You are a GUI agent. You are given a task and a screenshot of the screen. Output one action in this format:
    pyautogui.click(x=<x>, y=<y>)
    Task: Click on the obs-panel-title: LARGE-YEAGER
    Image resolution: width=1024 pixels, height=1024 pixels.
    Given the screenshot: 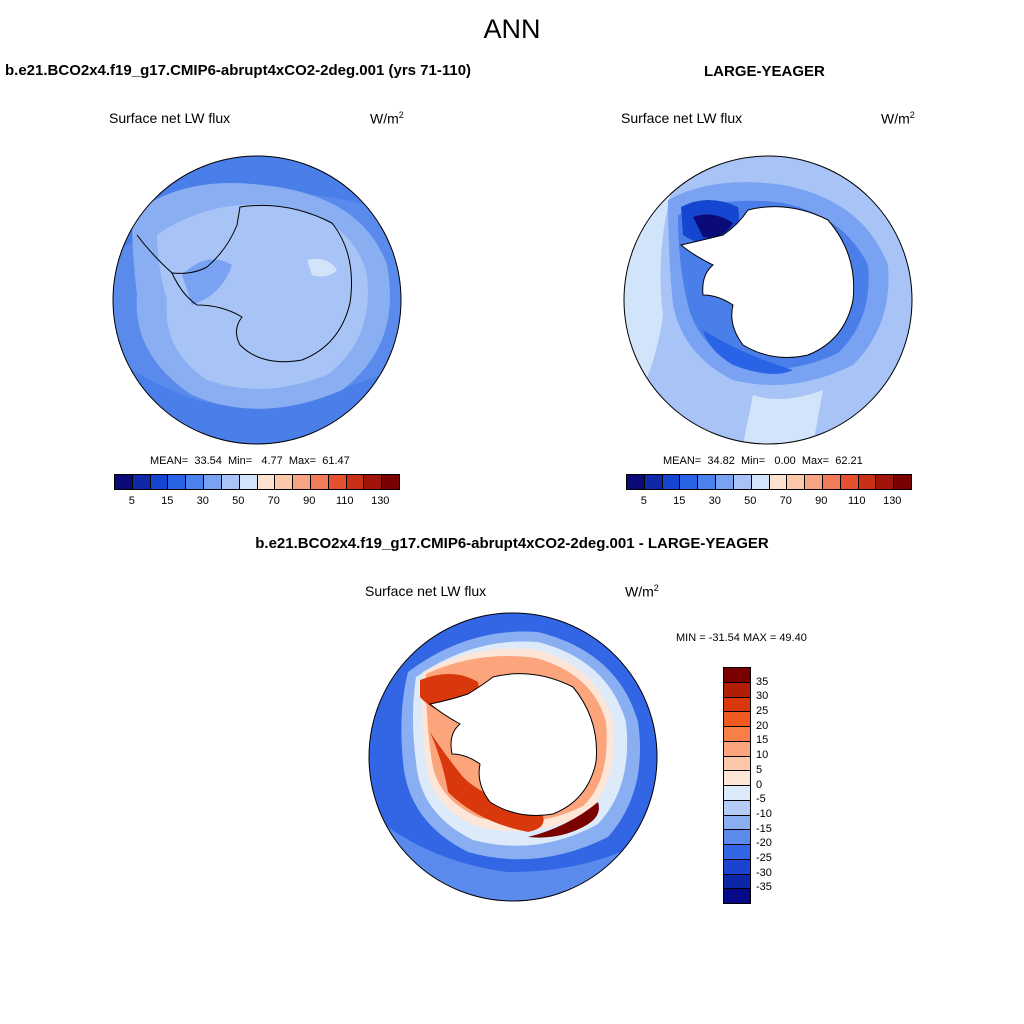 What is the action you would take?
    pyautogui.click(x=764, y=71)
    